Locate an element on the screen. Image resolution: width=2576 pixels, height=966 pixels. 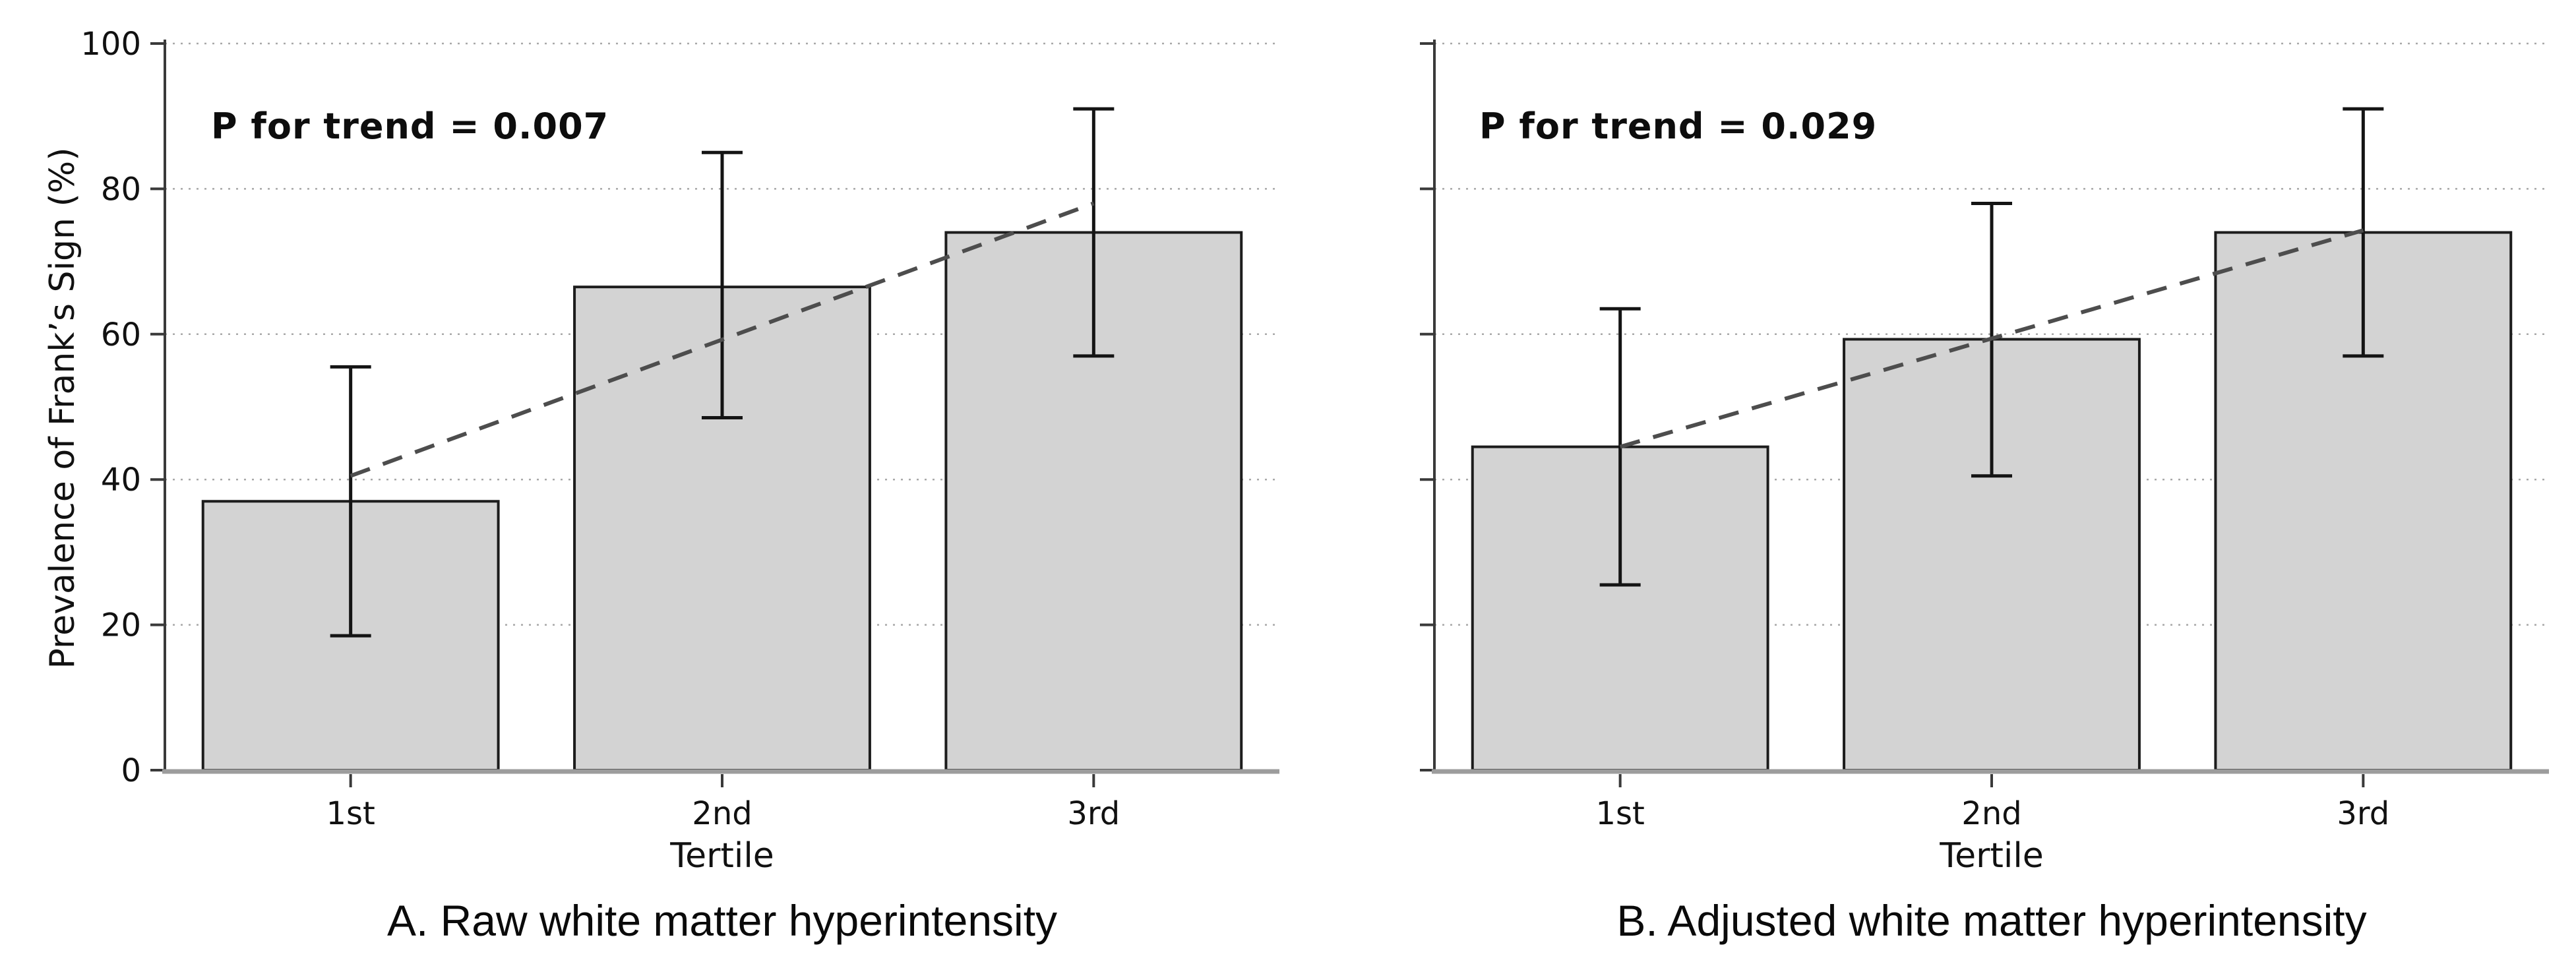
panel-caption-b: B. Adjusted white matter hyperintensity is located at coordinates (1991, 920).